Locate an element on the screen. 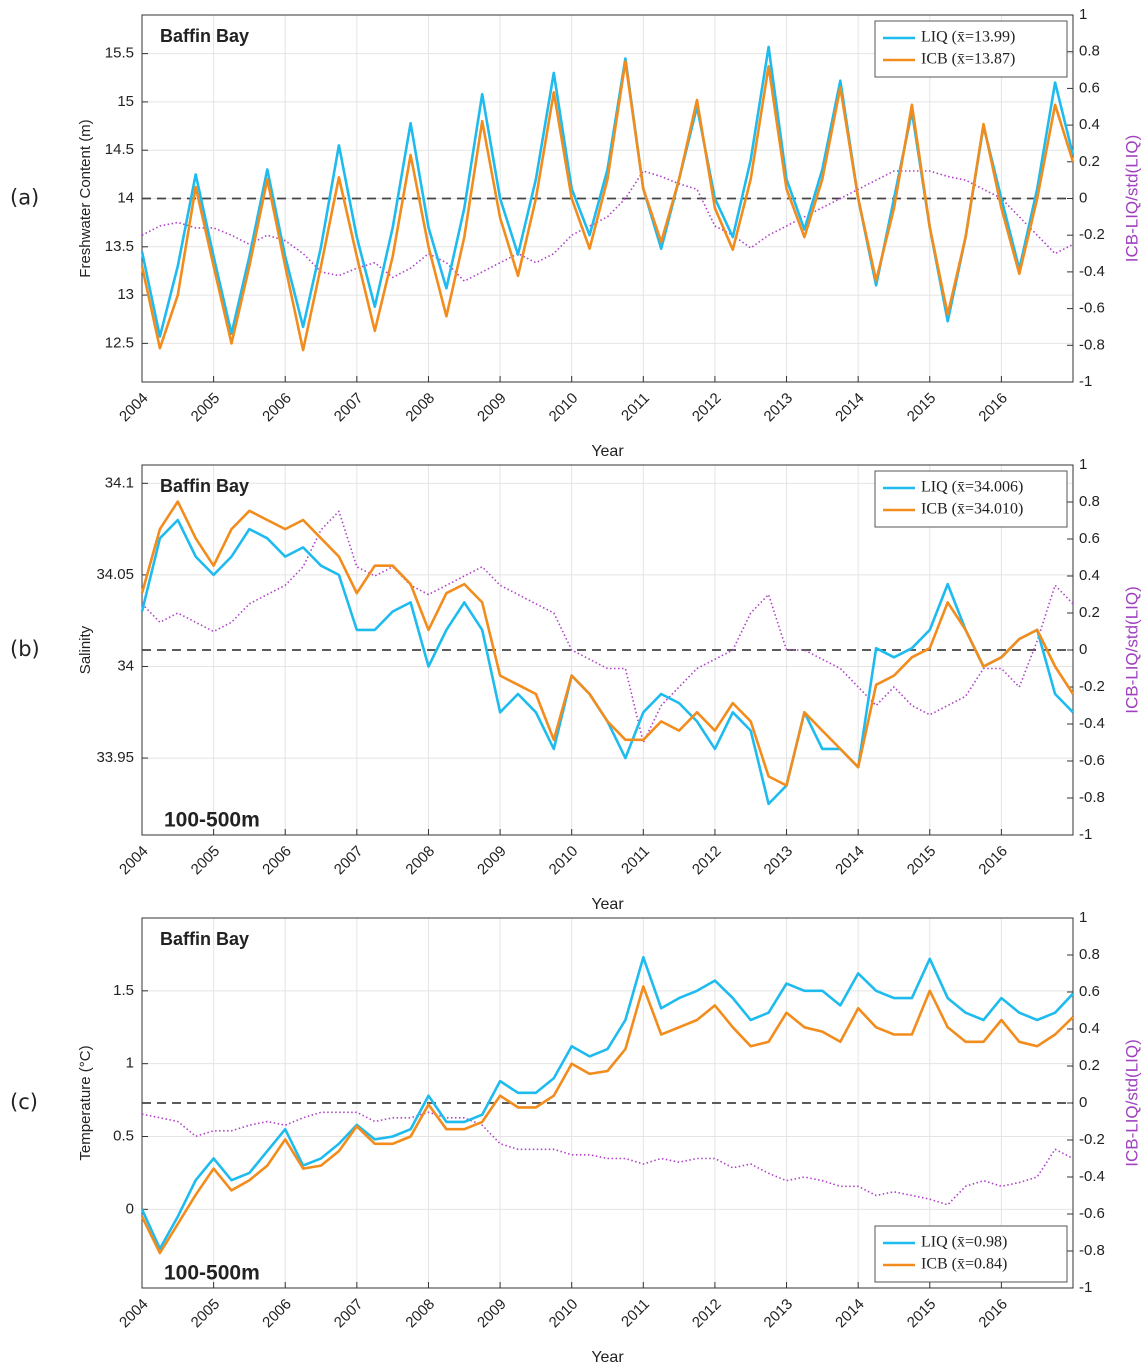 This screenshot has width=1147, height=1367. y2-tick-label: 0.2 is located at coordinates (1089, 1065).